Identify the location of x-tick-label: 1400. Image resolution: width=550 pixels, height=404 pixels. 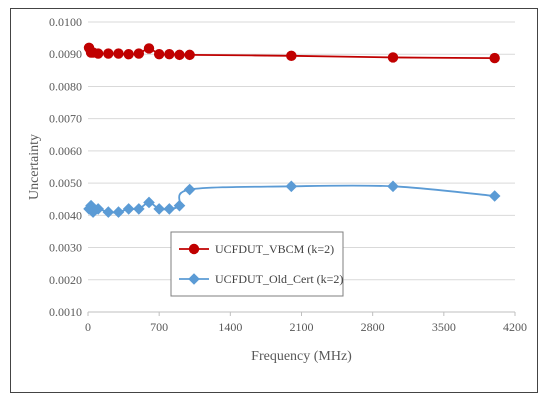
(230, 327).